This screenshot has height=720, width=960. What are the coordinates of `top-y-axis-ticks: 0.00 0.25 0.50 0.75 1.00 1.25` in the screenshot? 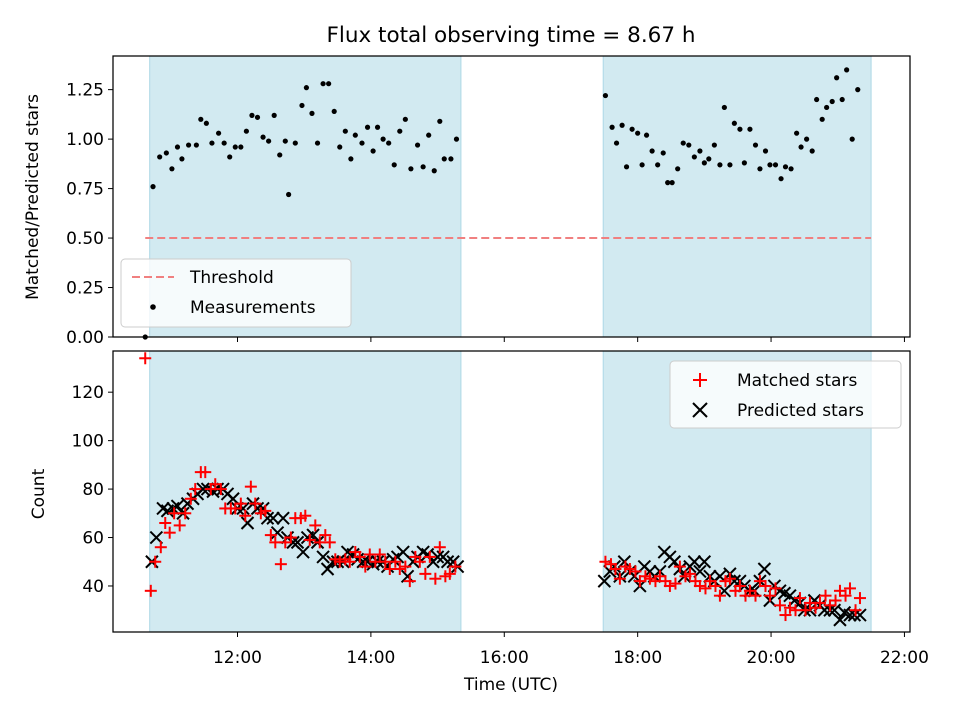 It's located at (89, 214).